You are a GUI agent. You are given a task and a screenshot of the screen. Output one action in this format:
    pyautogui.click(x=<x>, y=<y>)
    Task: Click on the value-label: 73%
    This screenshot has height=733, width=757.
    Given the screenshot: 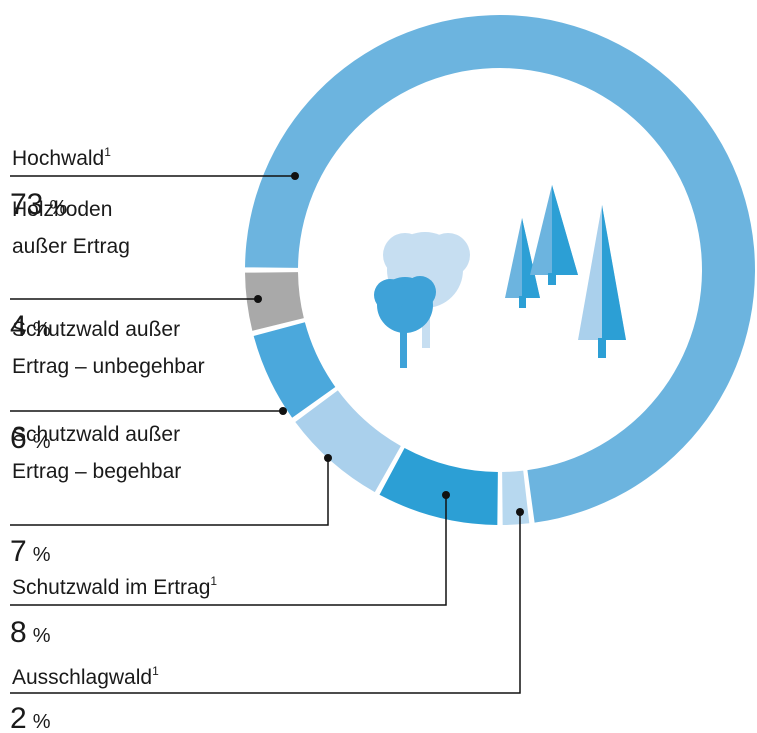 What is the action you would take?
    pyautogui.click(x=38, y=204)
    